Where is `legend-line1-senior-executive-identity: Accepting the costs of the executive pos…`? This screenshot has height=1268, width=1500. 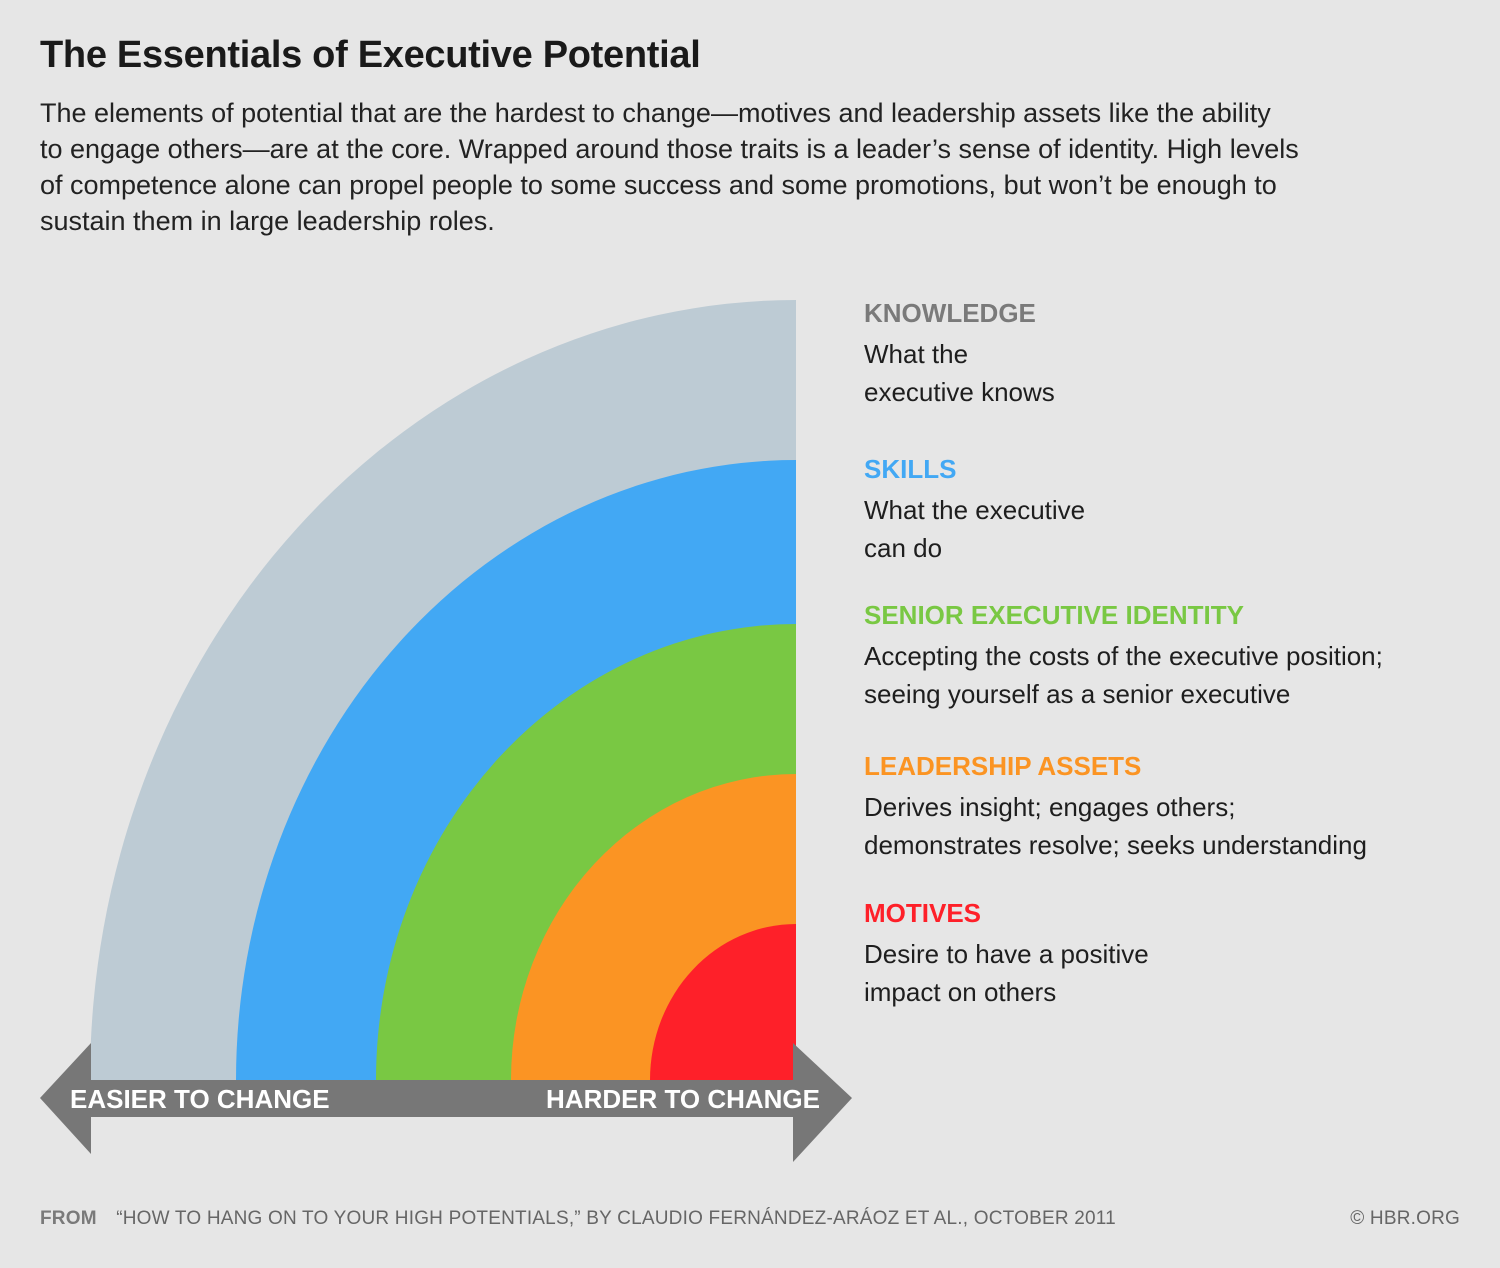 legend-line1-senior-executive-identity: Accepting the costs of the executive pos… is located at coordinates (1123, 656).